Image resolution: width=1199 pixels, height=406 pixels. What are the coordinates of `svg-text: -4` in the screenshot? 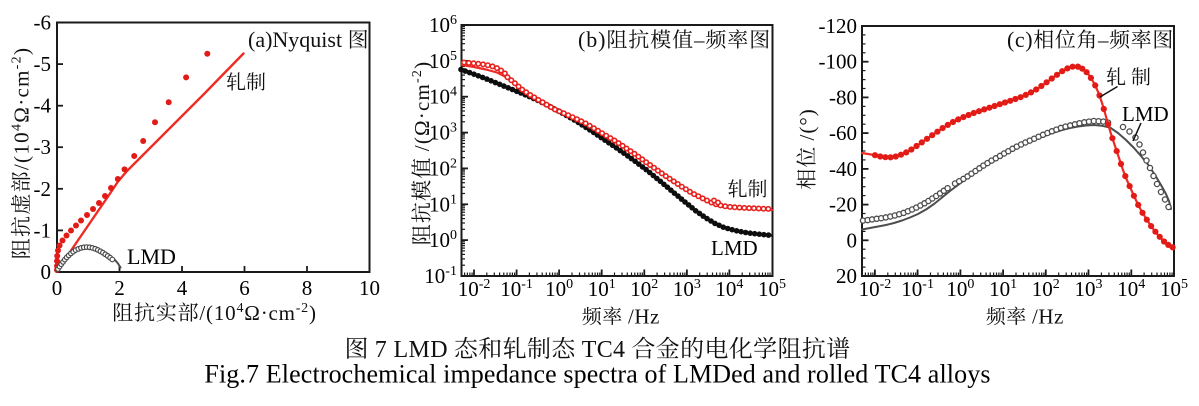 It's located at (43, 106).